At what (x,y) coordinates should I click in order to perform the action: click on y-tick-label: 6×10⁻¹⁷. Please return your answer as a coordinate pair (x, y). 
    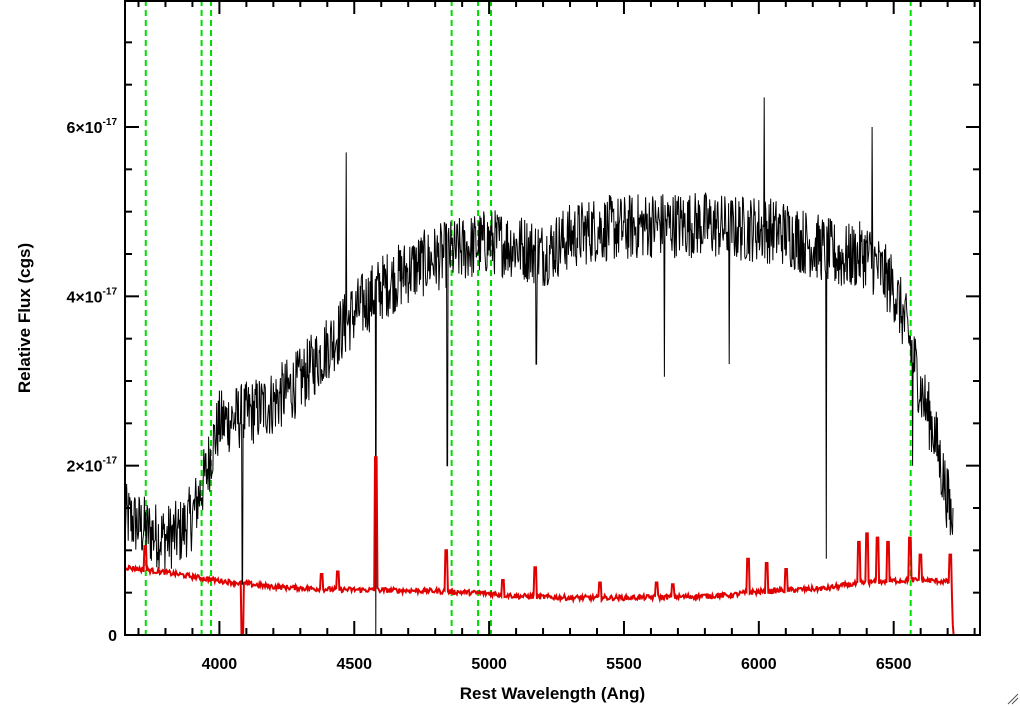
    Looking at the image, I should click on (92, 127).